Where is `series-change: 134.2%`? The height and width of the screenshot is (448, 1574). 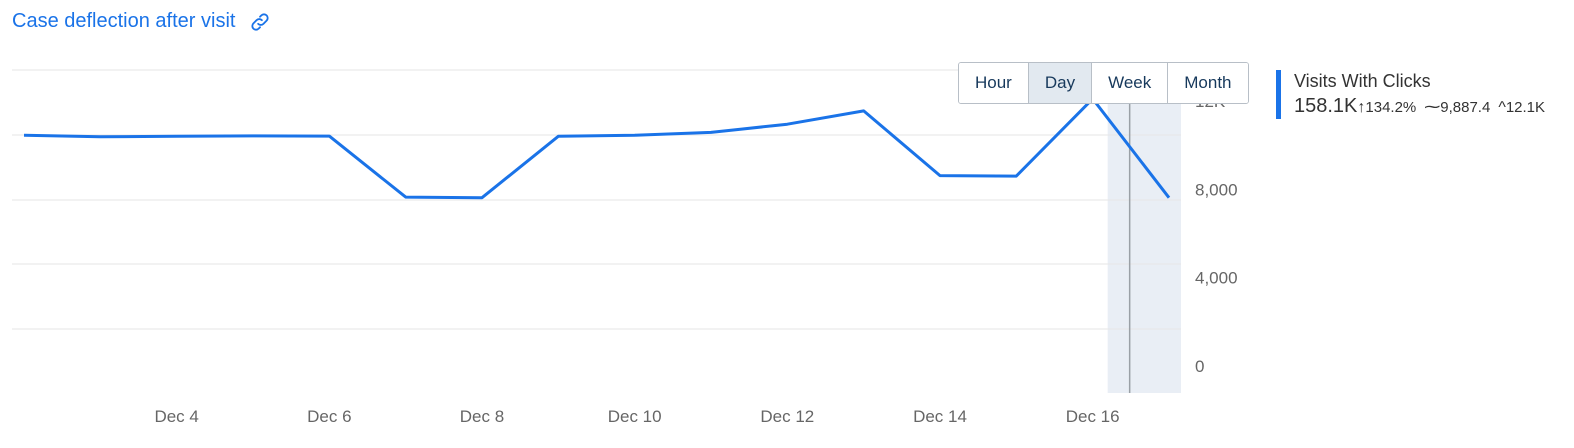 series-change: 134.2% is located at coordinates (1391, 108).